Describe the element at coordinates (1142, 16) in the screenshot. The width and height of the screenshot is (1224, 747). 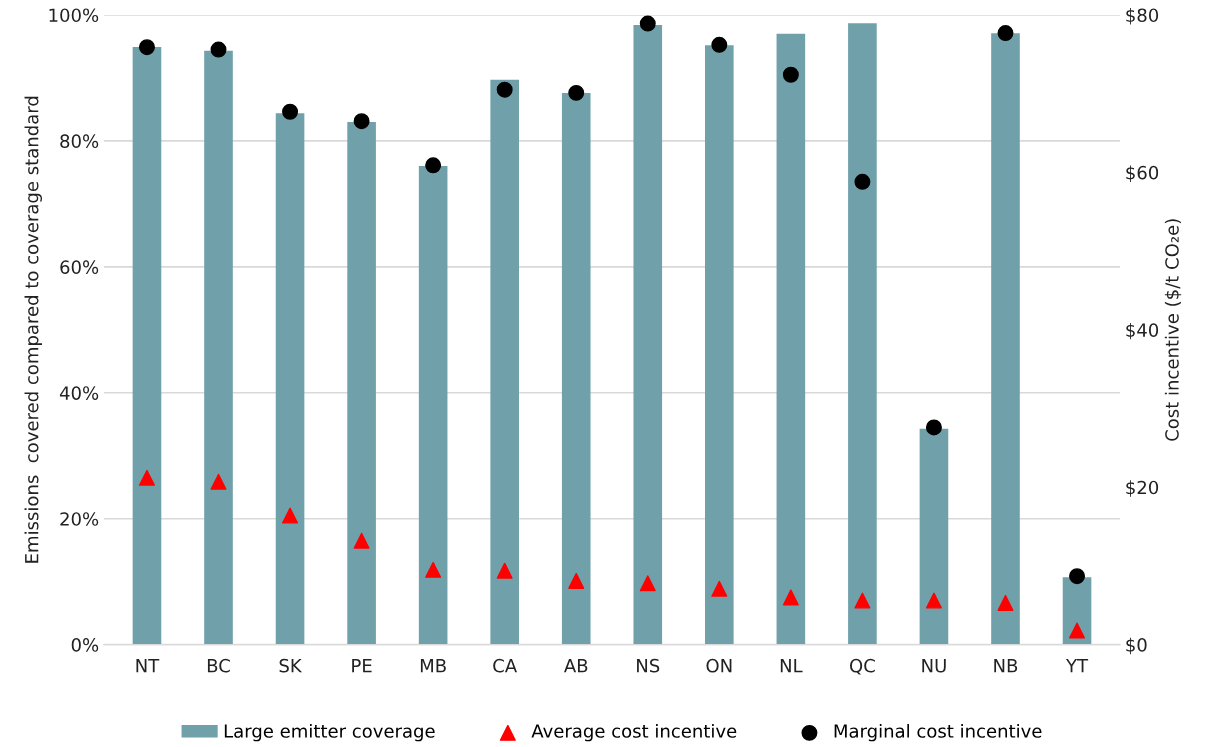
I see `y2-tick-label: $80` at that location.